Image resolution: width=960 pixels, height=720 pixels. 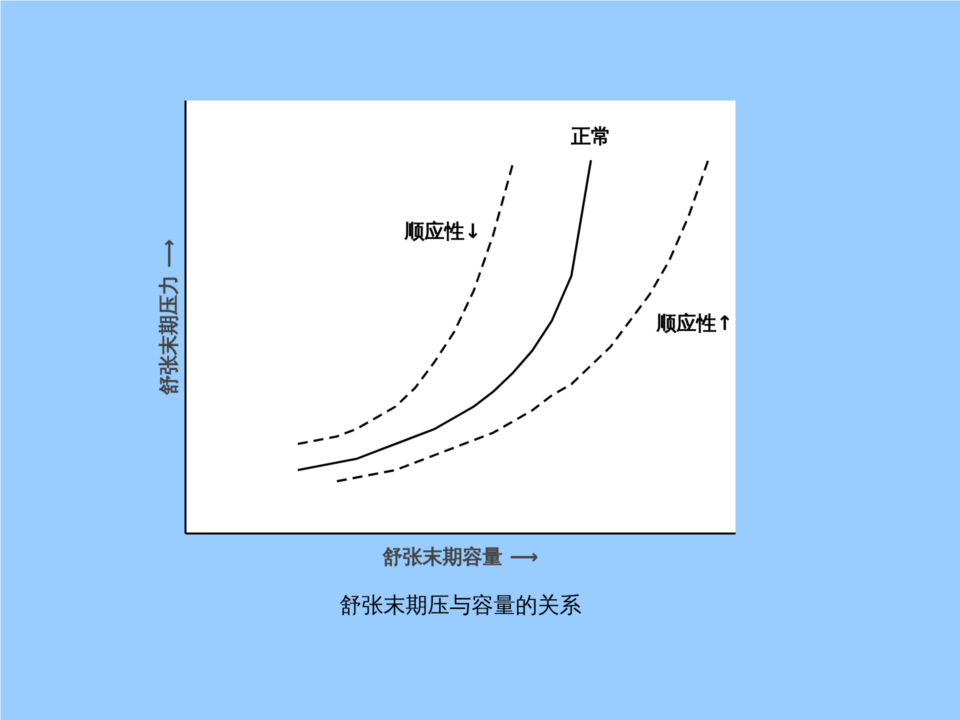 I want to click on x-axis-title: 舒张末期容量 ⟶, so click(x=460, y=556).